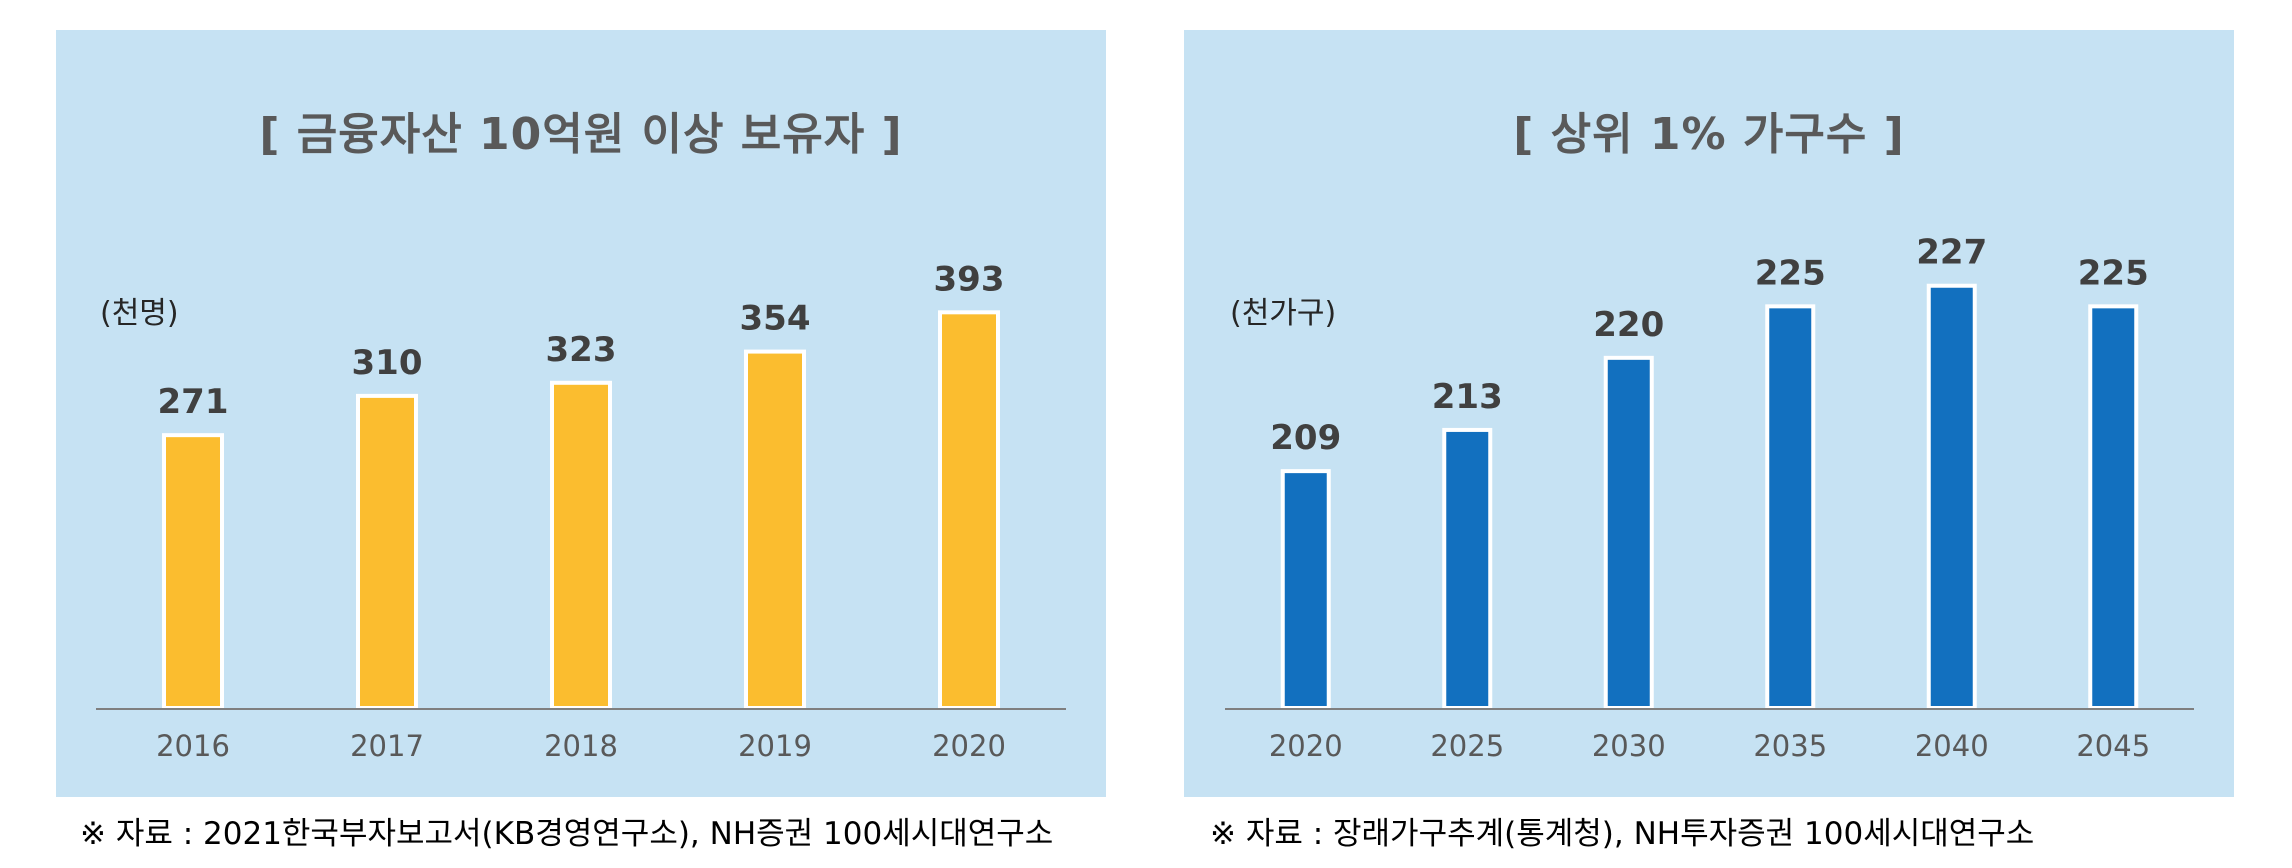  What do you see at coordinates (581, 545) in the screenshot?
I see `bar-2018` at bounding box center [581, 545].